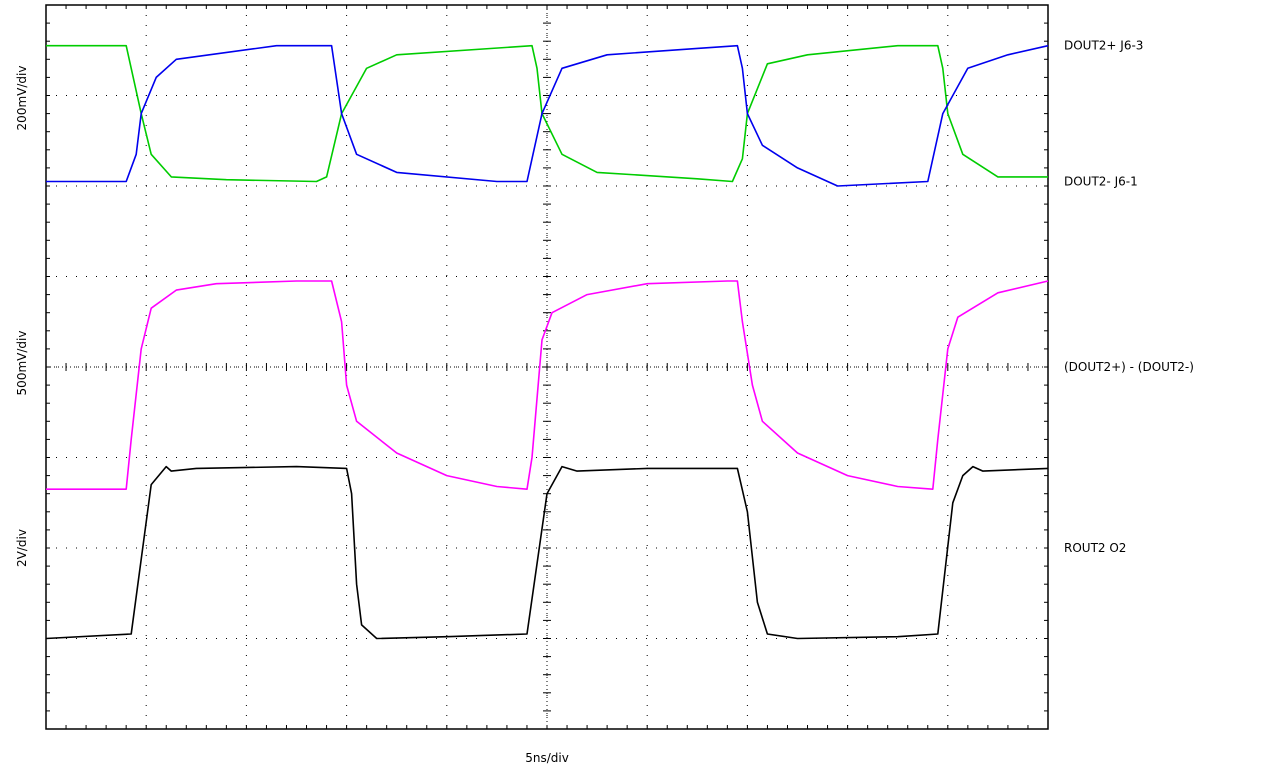  What do you see at coordinates (22, 363) in the screenshot?
I see `panel-scale-label: 500mV/div` at bounding box center [22, 363].